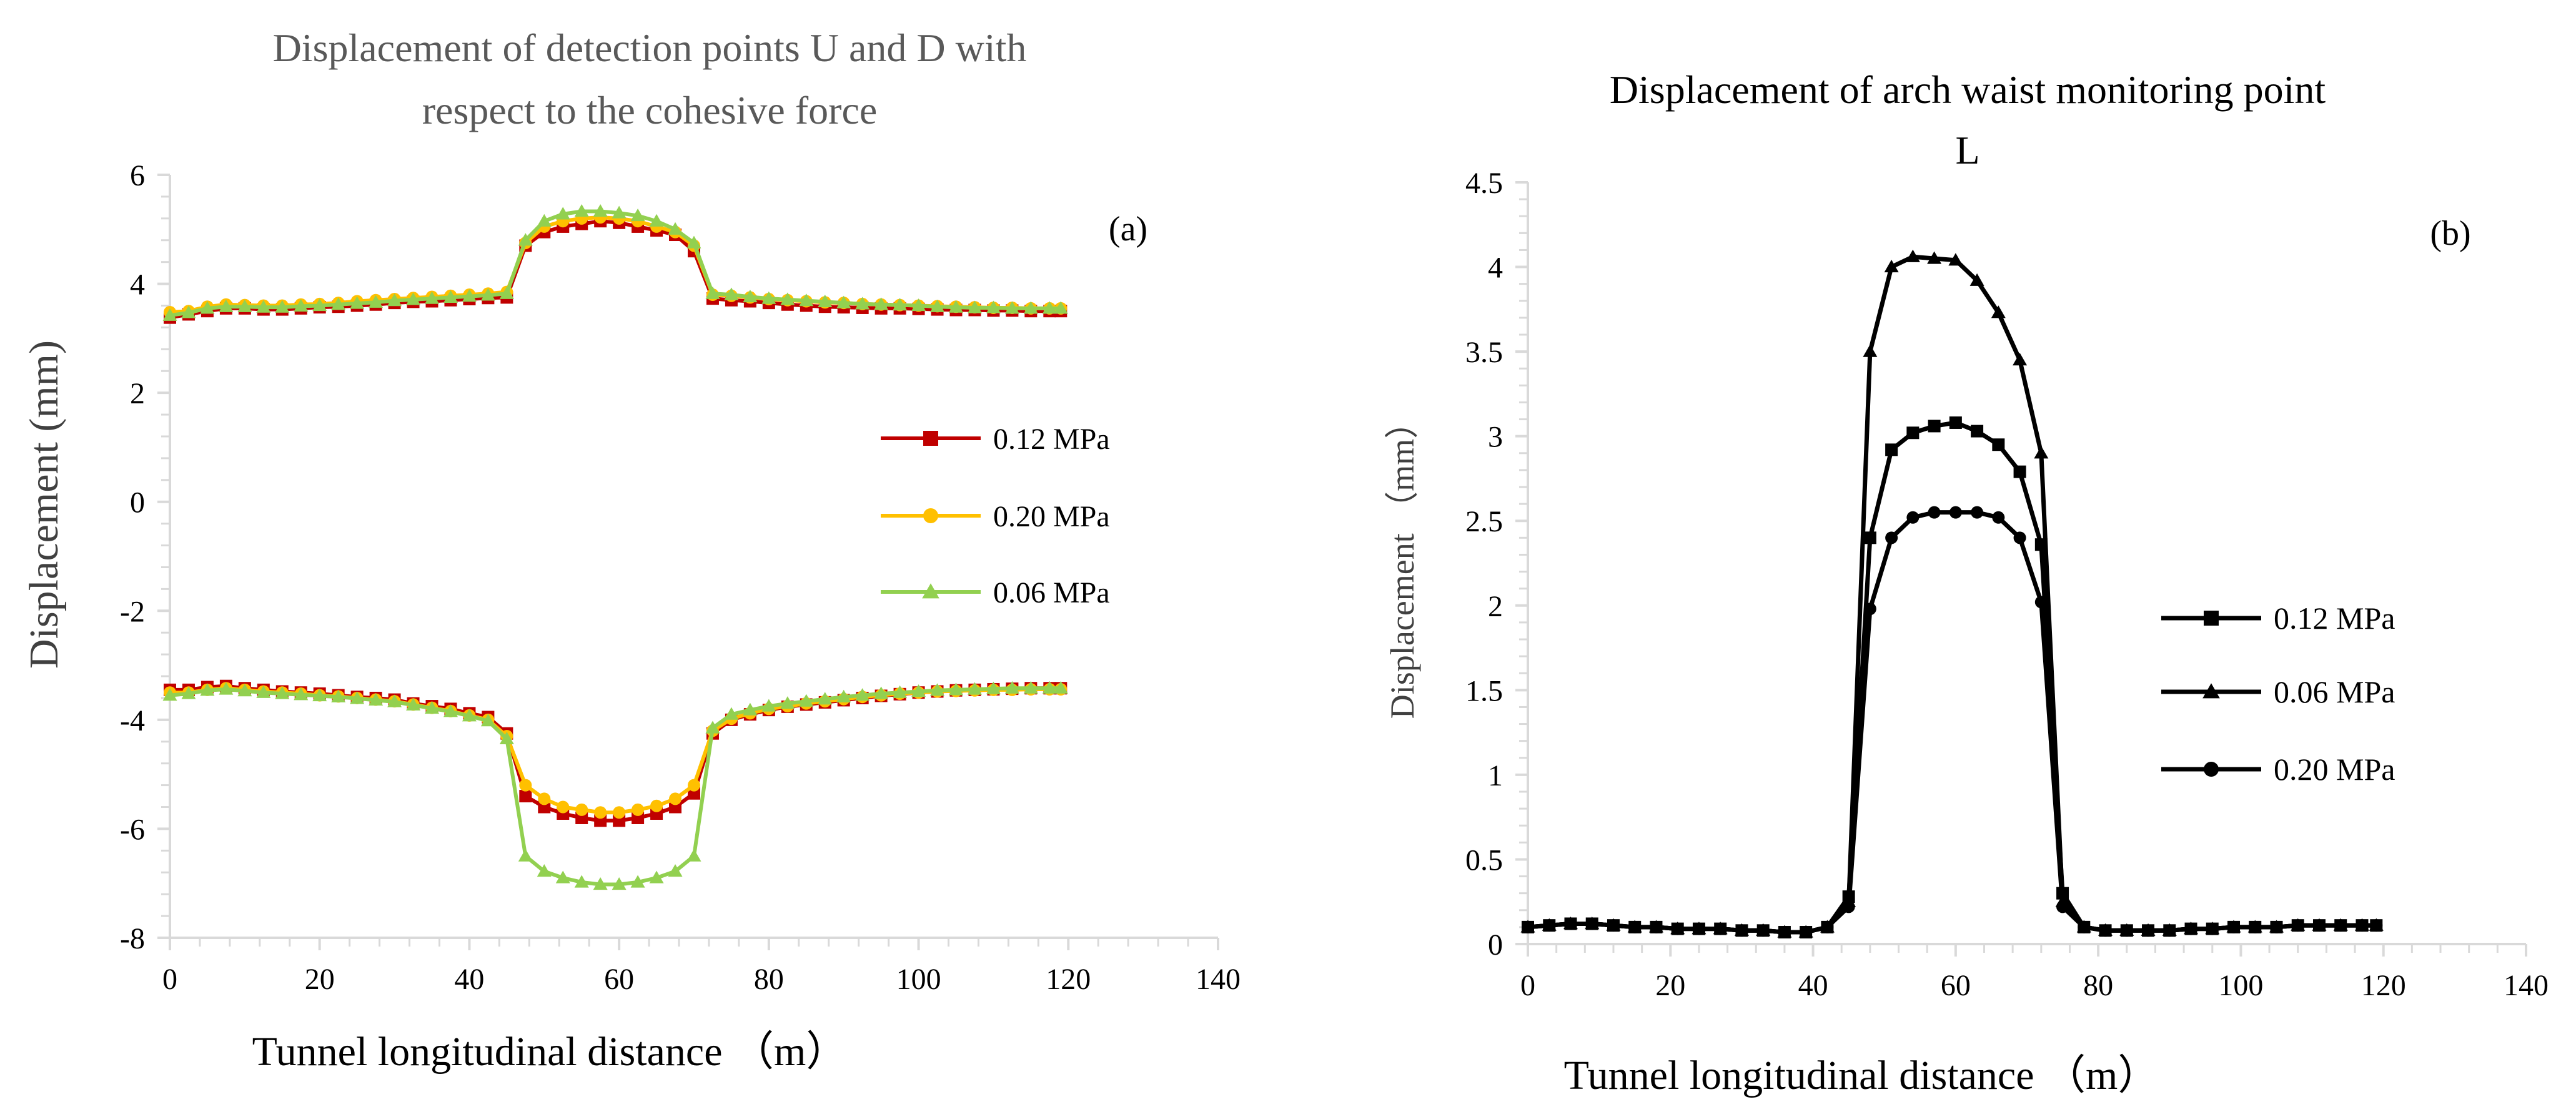  I want to click on chart-b-legend-item: 0.20 MPa, so click(2278, 769).